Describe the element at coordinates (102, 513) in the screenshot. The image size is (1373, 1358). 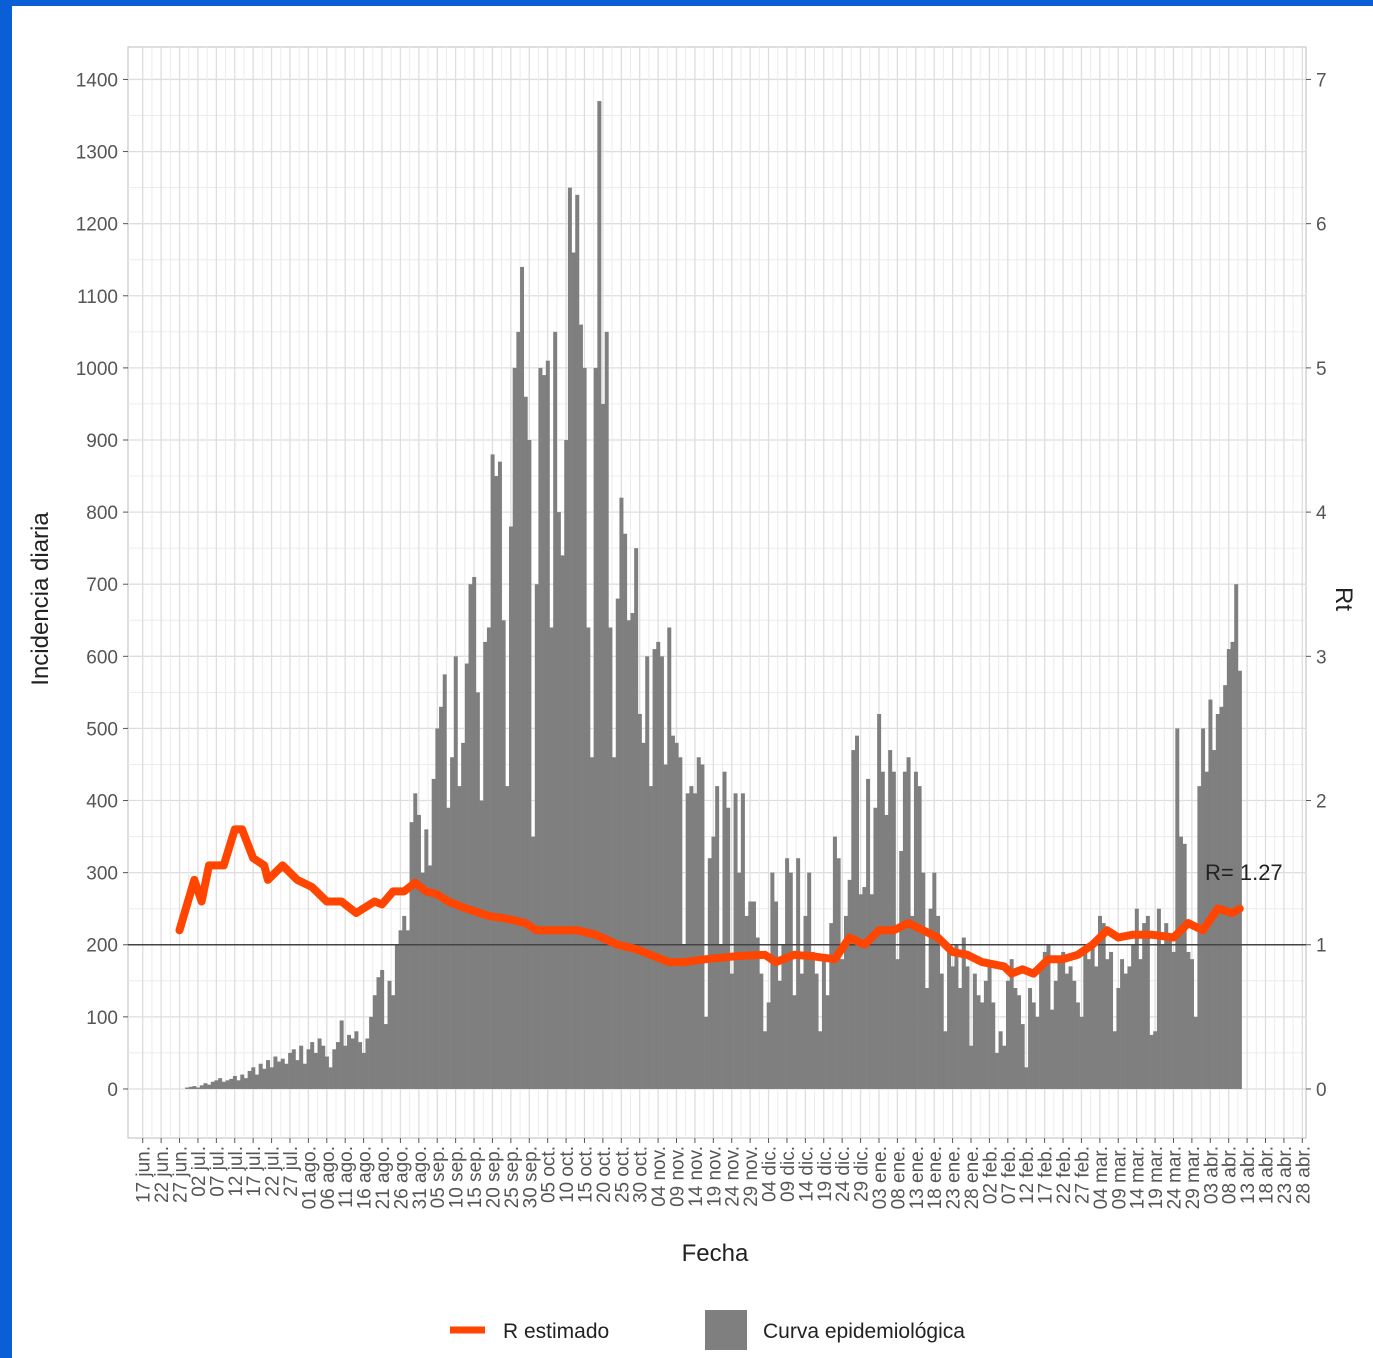
I see `y-tick-label: 800` at that location.